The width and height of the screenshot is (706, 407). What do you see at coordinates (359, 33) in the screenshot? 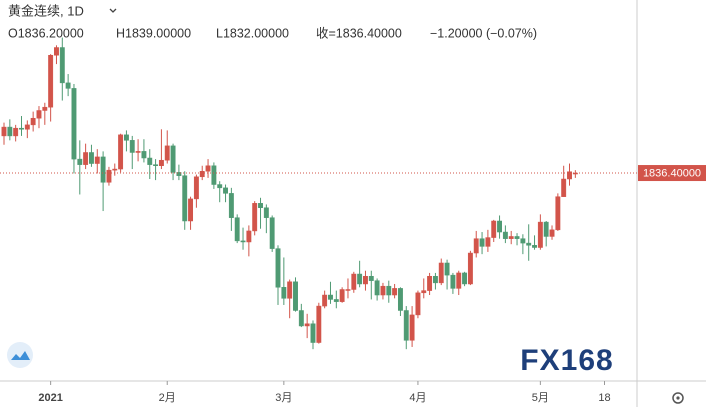
I see `ohlc-value: 收=1836.40000` at bounding box center [359, 33].